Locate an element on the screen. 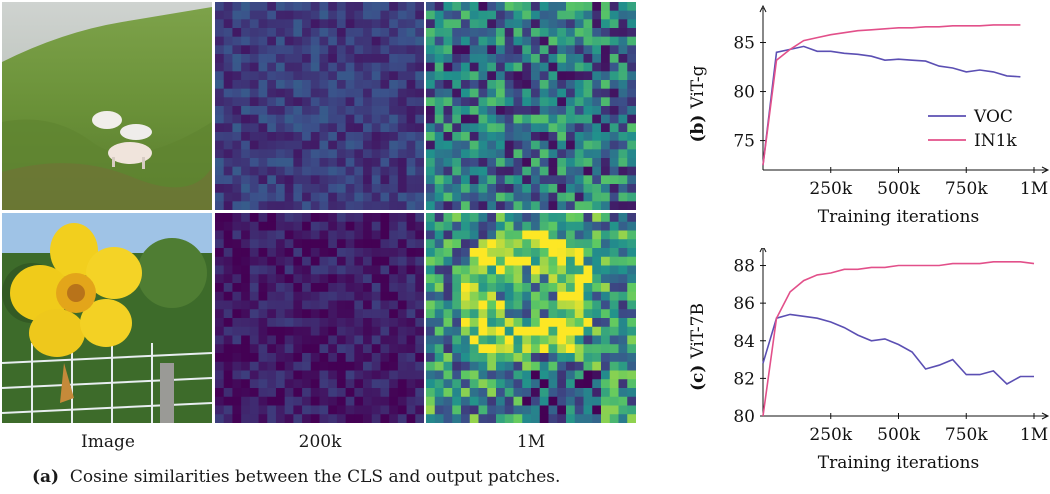 This screenshot has height=494, width=1050. column-label-1m: 1M is located at coordinates (531, 442).